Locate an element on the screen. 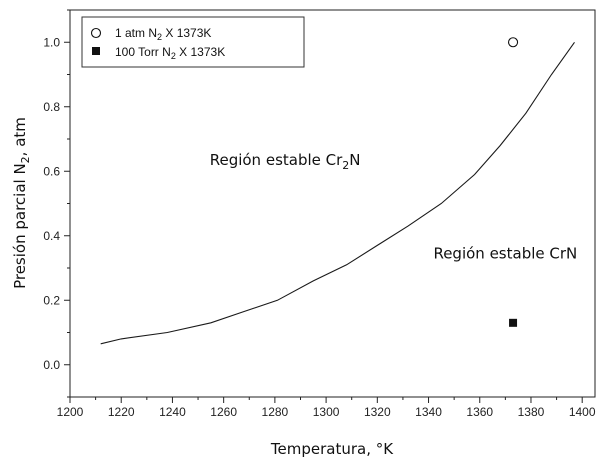 This screenshot has height=459, width=600. x-tick-label: 1360 is located at coordinates (479, 412).